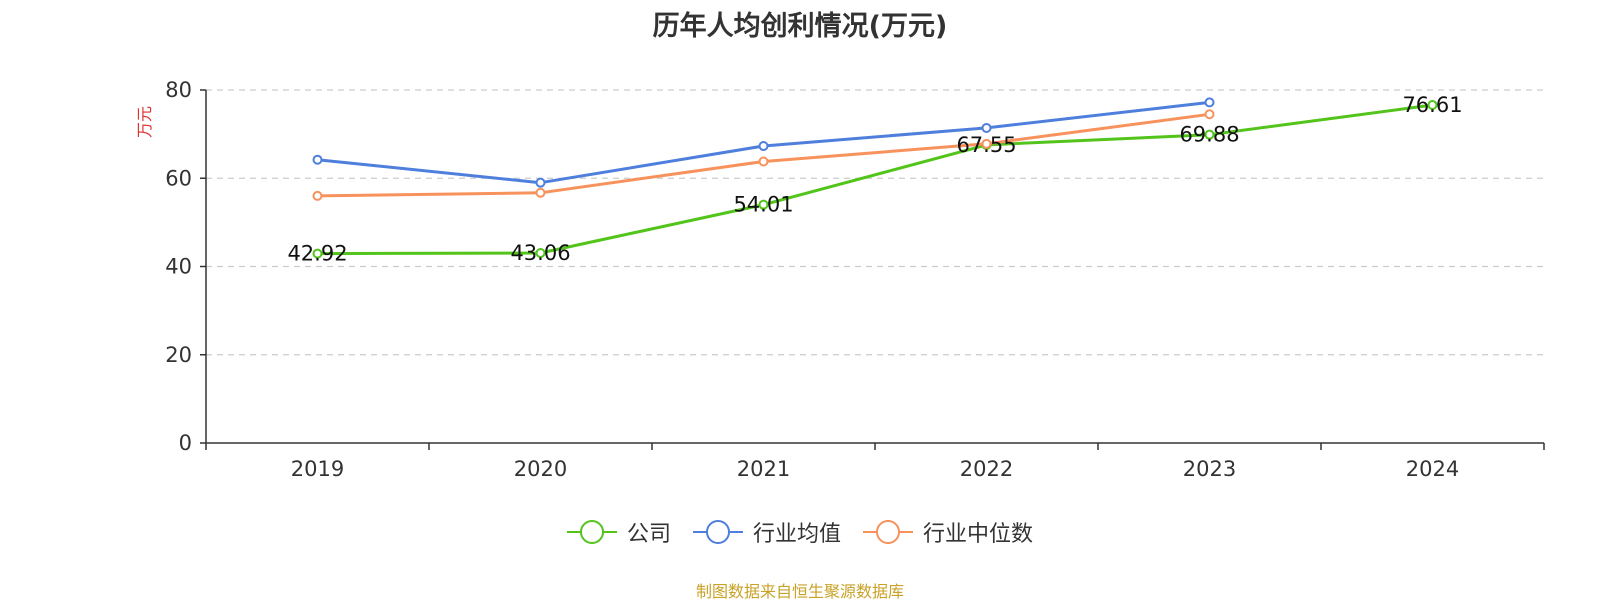 Image resolution: width=1600 pixels, height=602 pixels. Describe the element at coordinates (618, 532) in the screenshot. I see `legend-item: 公司` at that location.